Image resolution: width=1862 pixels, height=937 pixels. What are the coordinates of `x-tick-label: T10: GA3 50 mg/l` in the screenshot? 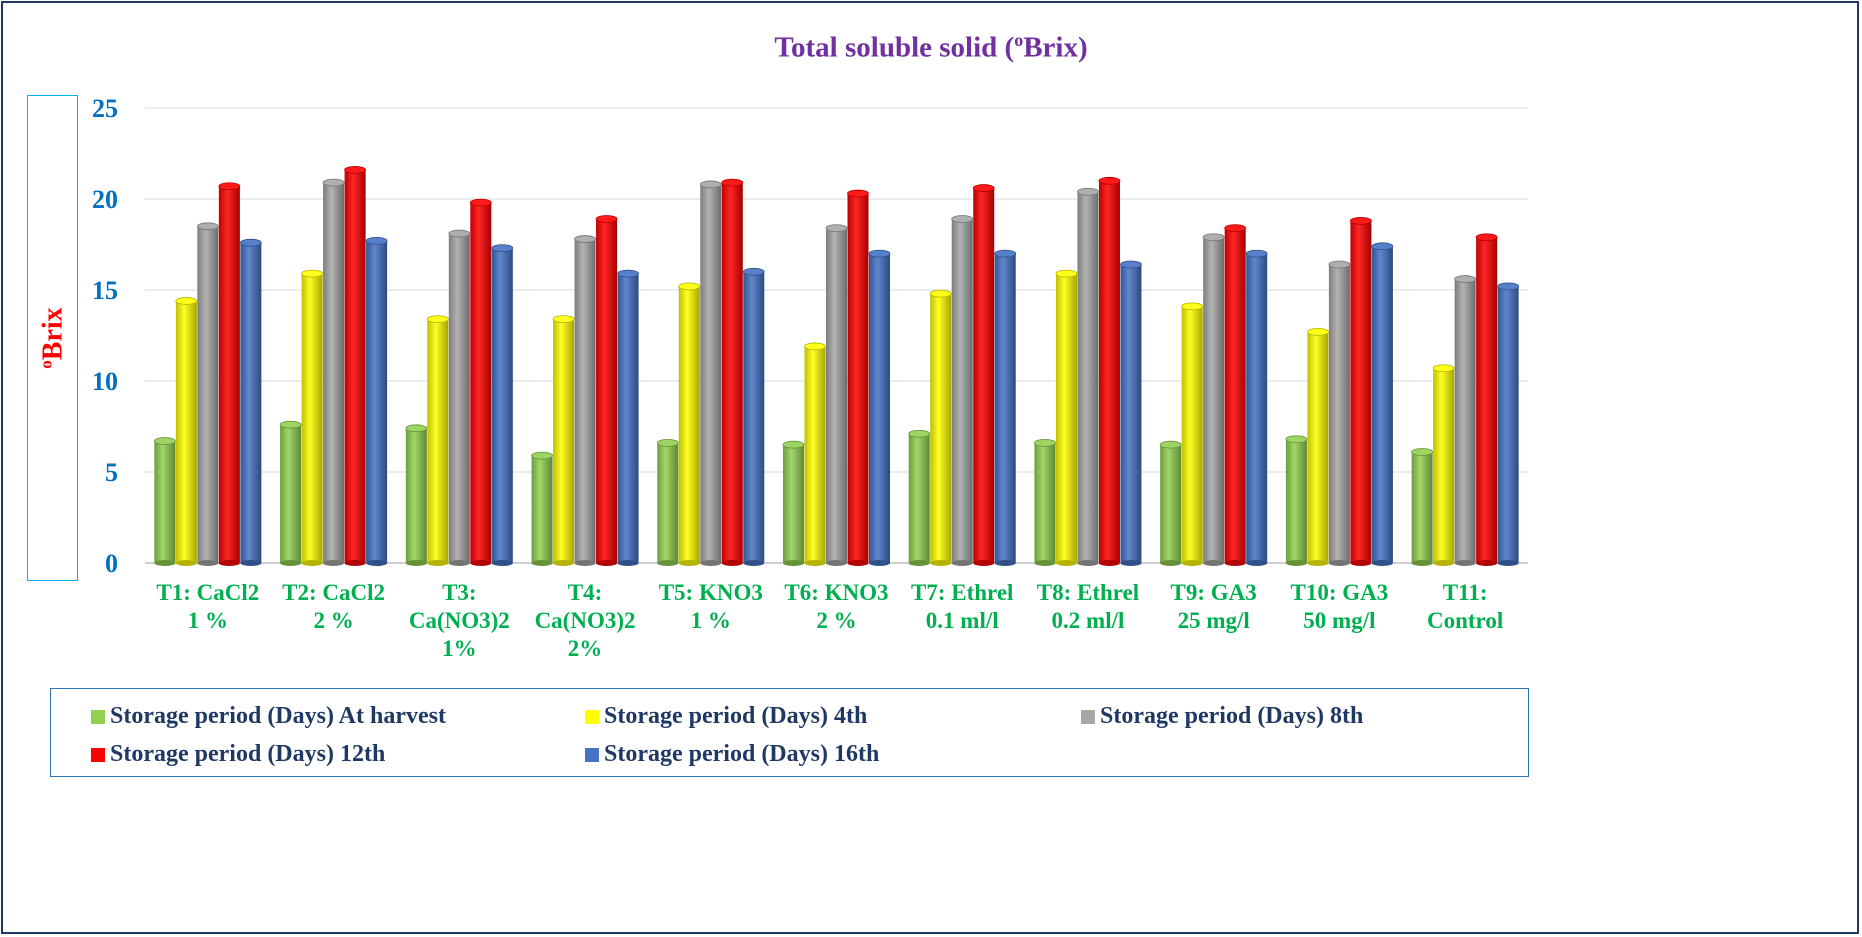 It's located at (1340, 606).